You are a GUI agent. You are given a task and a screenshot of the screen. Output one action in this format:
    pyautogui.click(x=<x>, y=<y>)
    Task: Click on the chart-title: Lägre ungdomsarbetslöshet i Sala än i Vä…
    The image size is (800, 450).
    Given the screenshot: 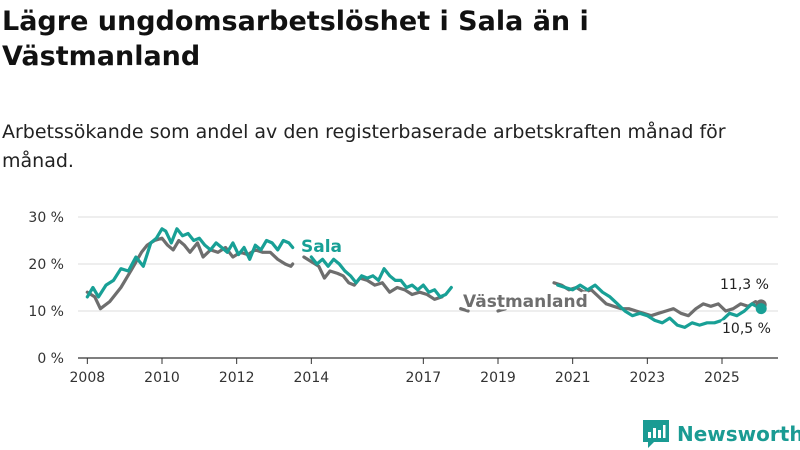 What is the action you would take?
    pyautogui.click(x=295, y=39)
    